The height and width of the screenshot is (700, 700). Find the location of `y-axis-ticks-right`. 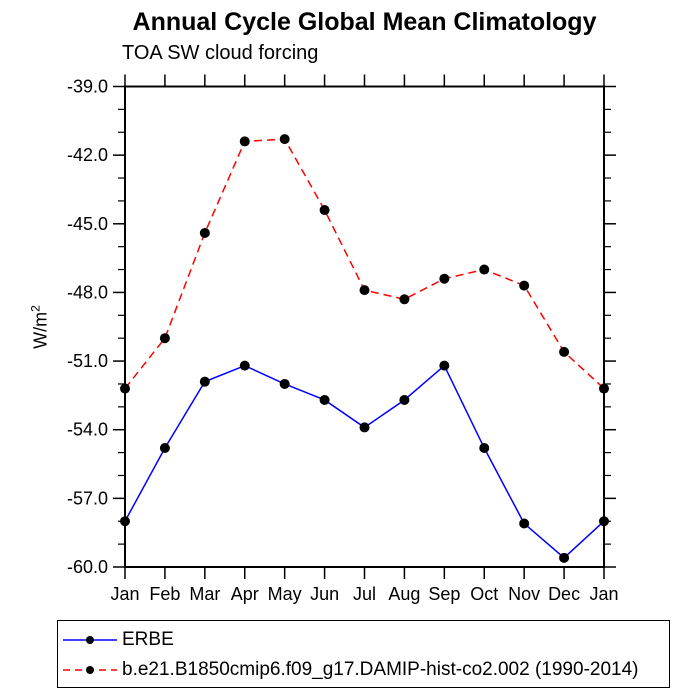

y-axis-ticks-right is located at coordinates (610, 326).